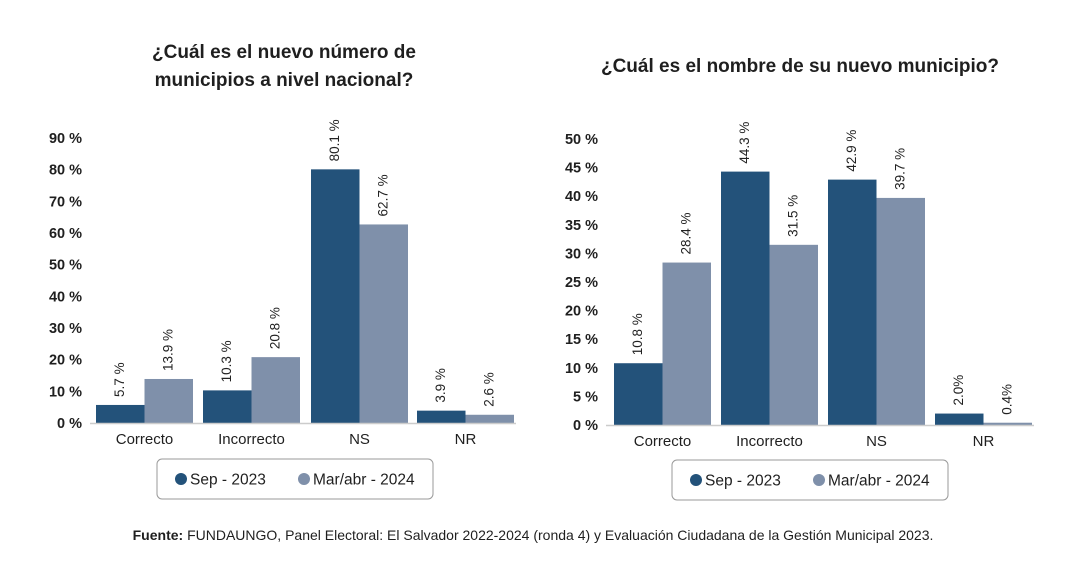 The width and height of the screenshot is (1066, 570). What do you see at coordinates (226, 361) in the screenshot?
I see `data-label: 10.3 %` at bounding box center [226, 361].